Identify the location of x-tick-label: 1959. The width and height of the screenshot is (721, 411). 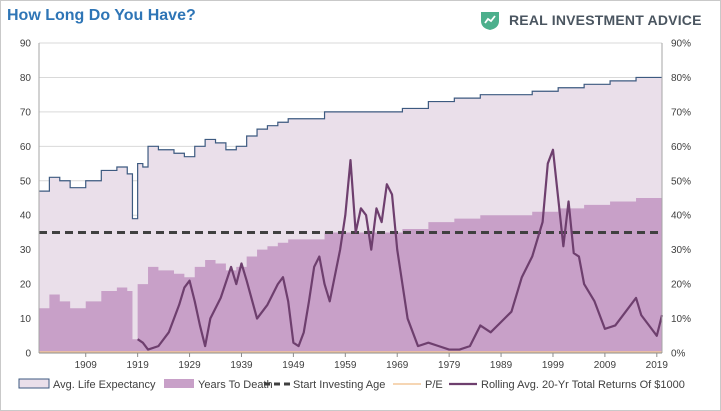
(345, 365).